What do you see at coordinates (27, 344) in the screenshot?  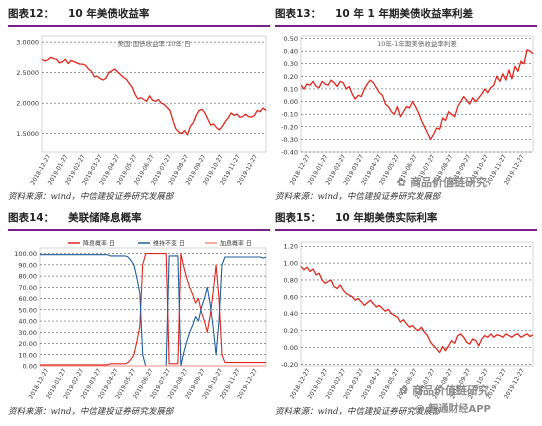 I see `y-tick-label: 20.00` at bounding box center [27, 344].